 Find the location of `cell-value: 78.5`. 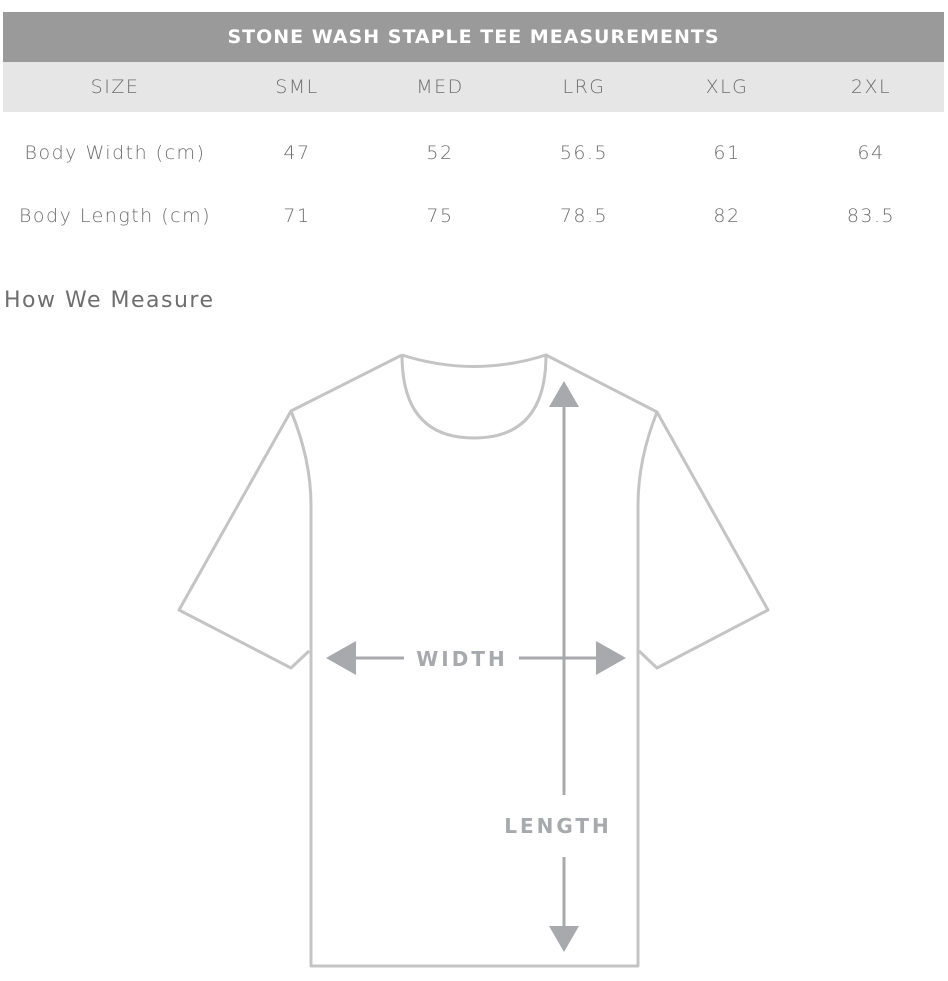

cell-value: 78.5 is located at coordinates (584, 216).